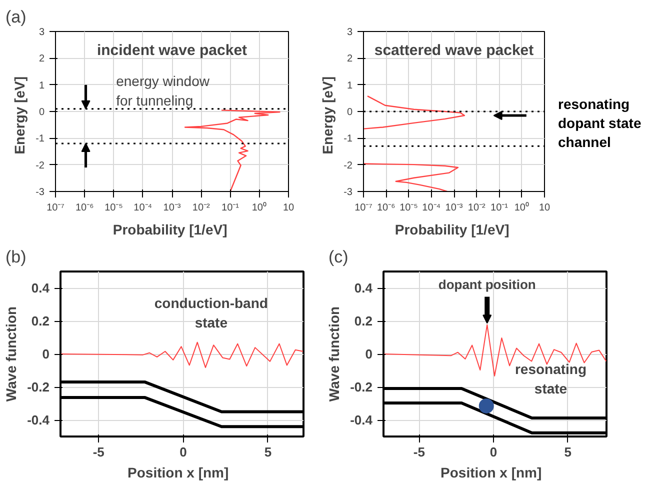 The height and width of the screenshot is (483, 646). Describe the element at coordinates (211, 312) in the screenshot. I see `text: conduction-band state` at that location.